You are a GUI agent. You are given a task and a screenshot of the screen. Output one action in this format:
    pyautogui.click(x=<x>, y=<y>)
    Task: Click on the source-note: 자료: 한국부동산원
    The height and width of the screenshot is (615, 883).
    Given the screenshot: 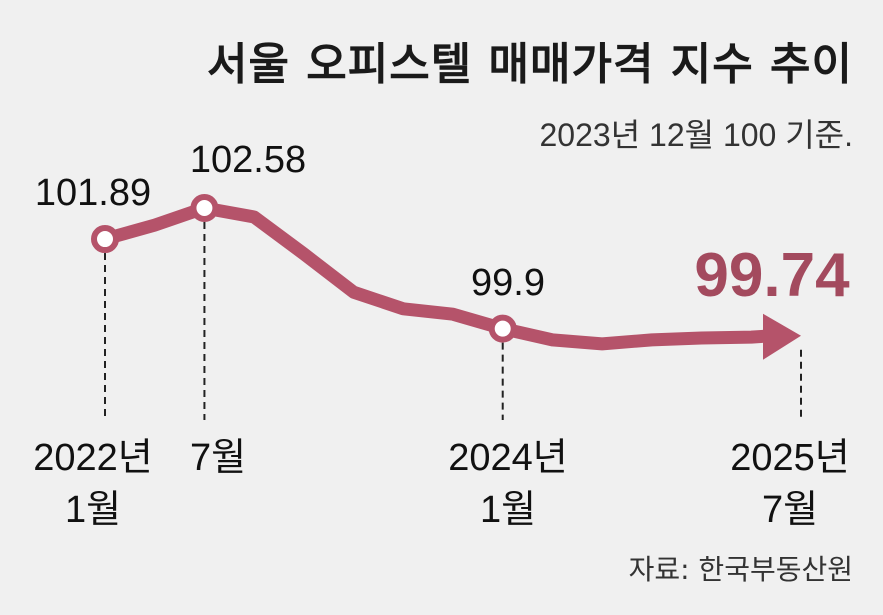 What is the action you would take?
    pyautogui.click(x=740, y=569)
    